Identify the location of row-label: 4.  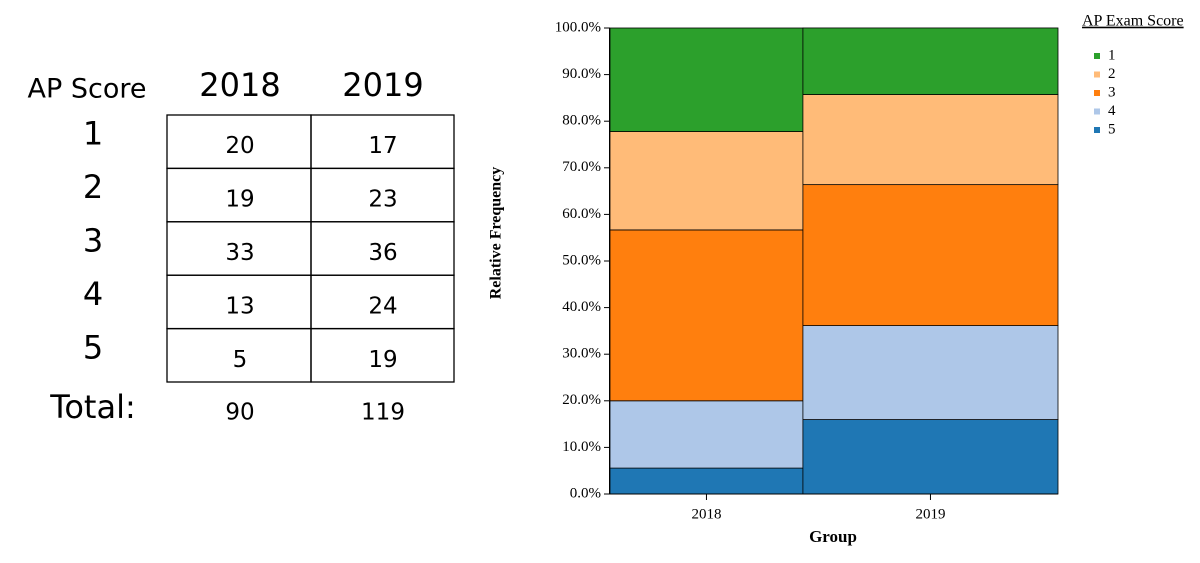
(93, 294).